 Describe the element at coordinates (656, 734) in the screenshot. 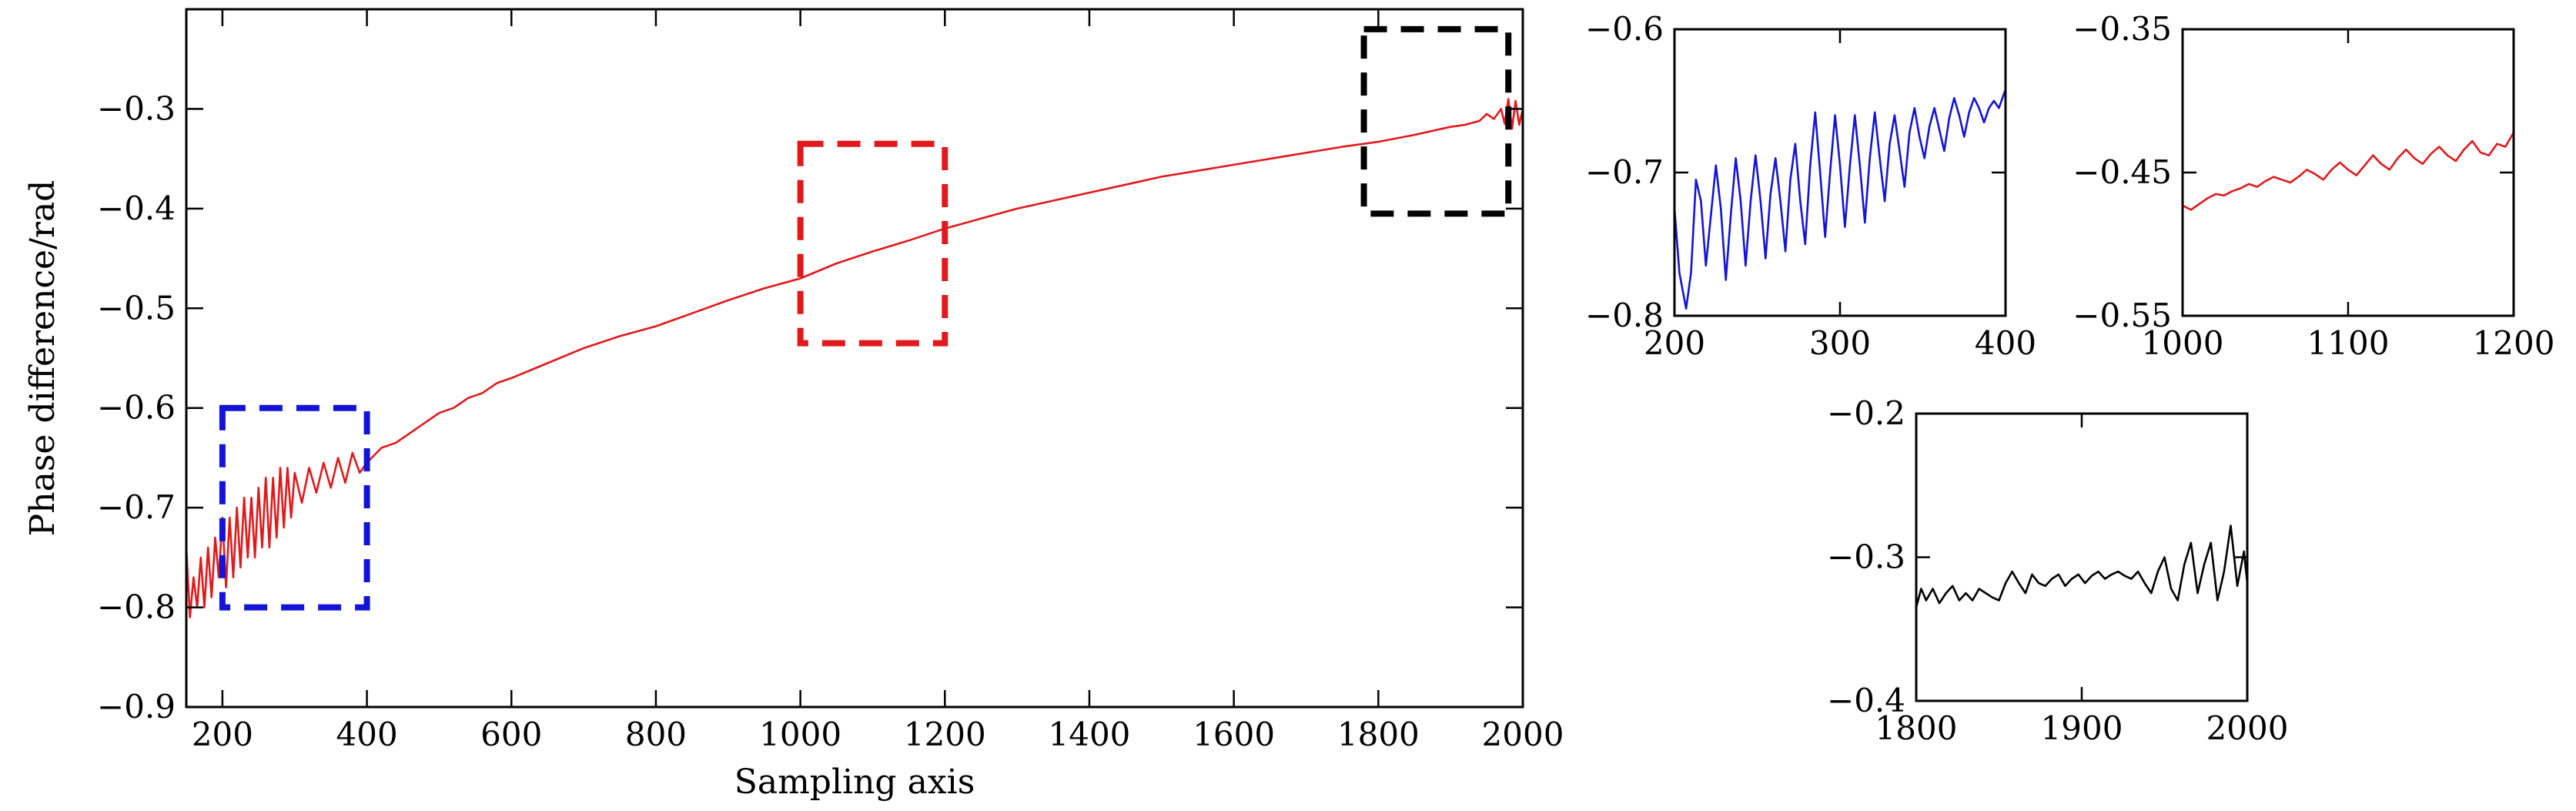

I see `x-tick-label: 800` at that location.